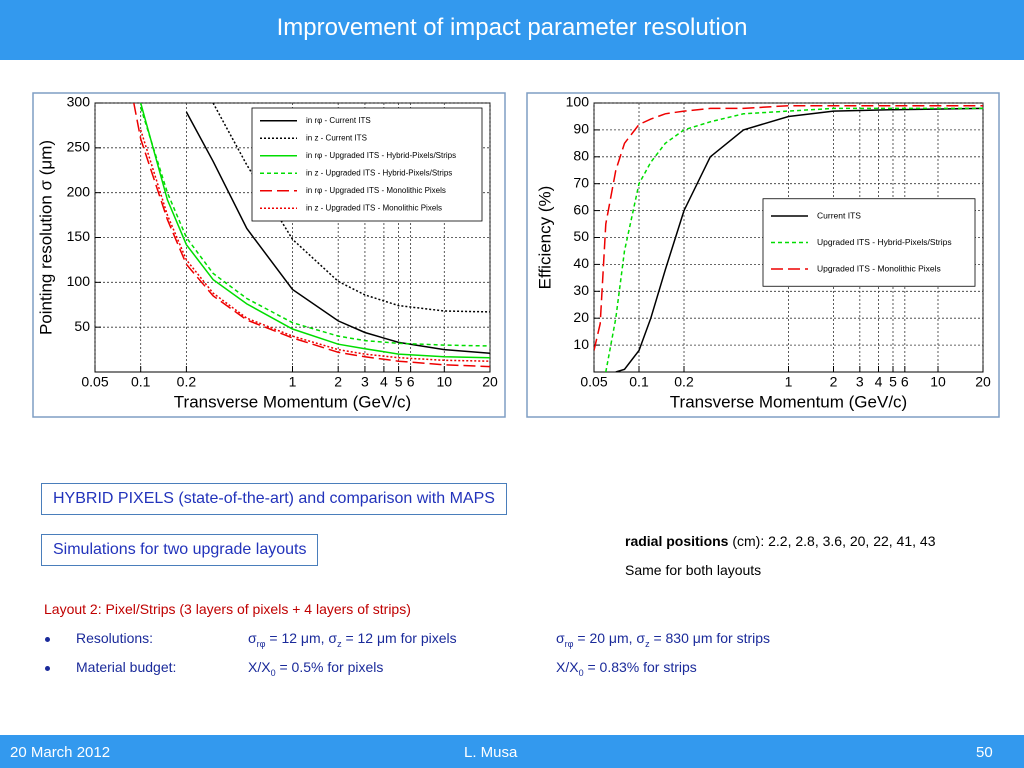  Describe the element at coordinates (879, 268) in the screenshot. I see `legend-label: Upgraded ITS - Monolithic Pixels` at that location.